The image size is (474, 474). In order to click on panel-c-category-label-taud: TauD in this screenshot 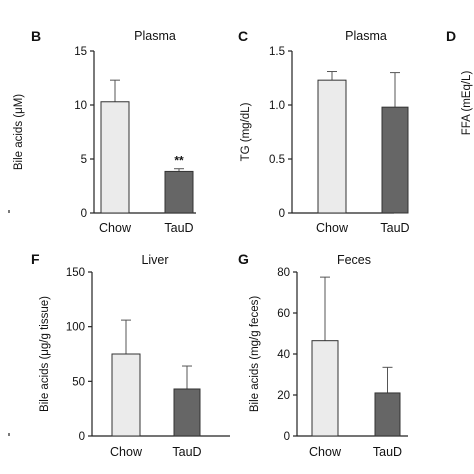, I will do `click(394, 228)`.